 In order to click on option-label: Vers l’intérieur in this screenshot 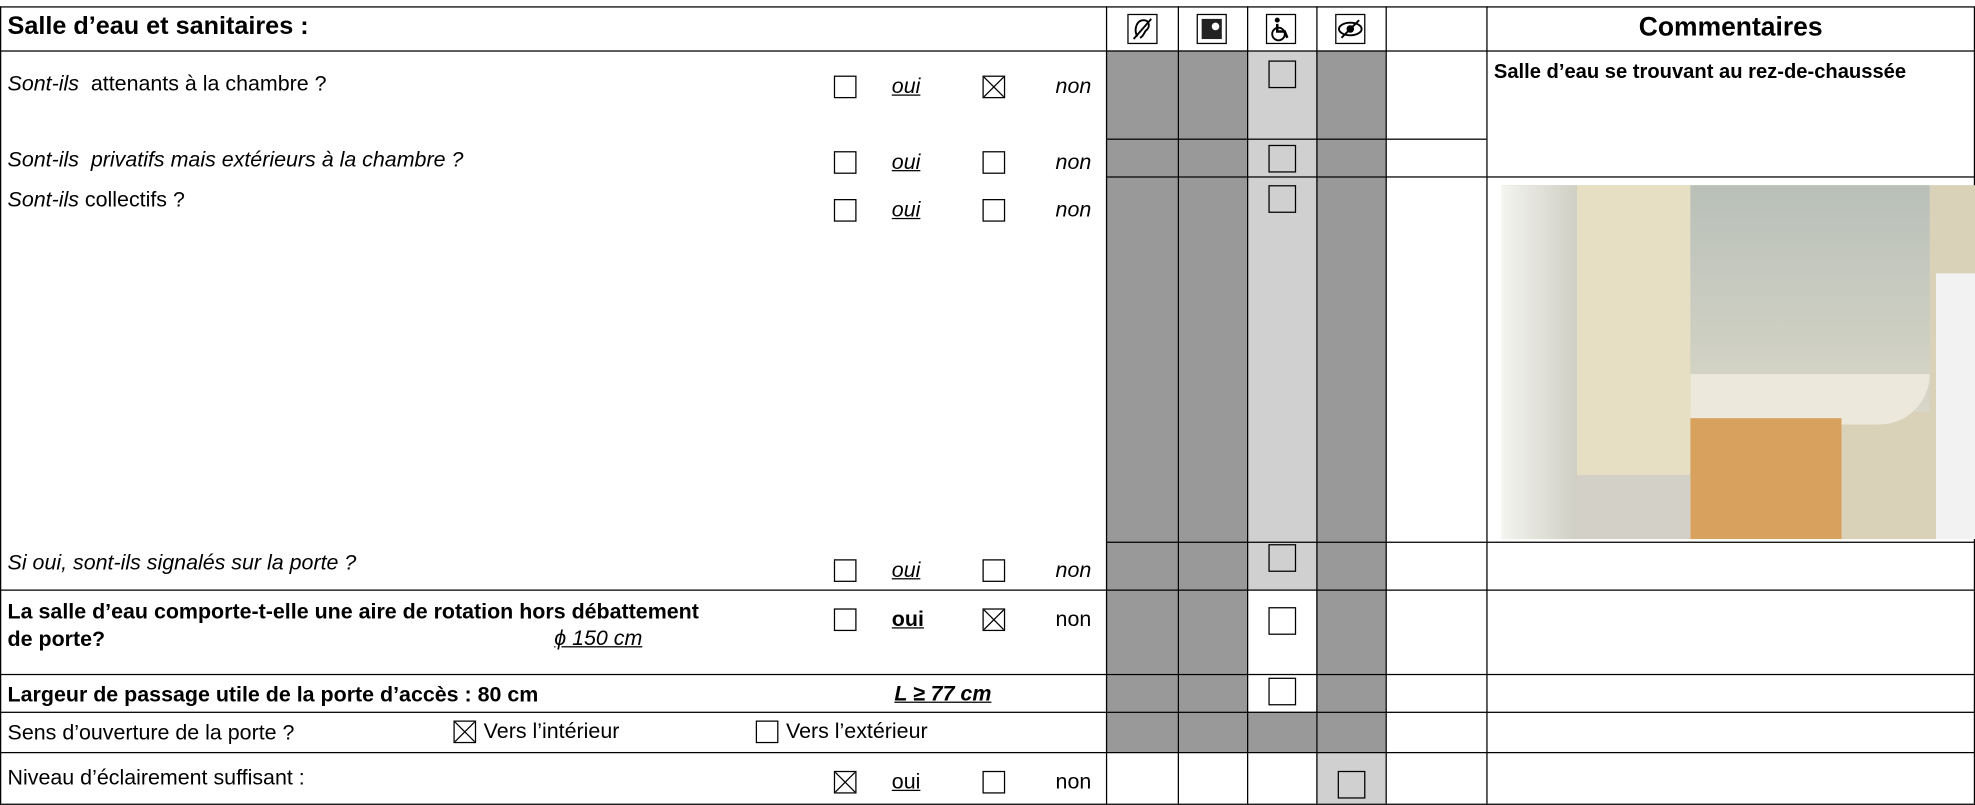, I will do `click(551, 731)`.